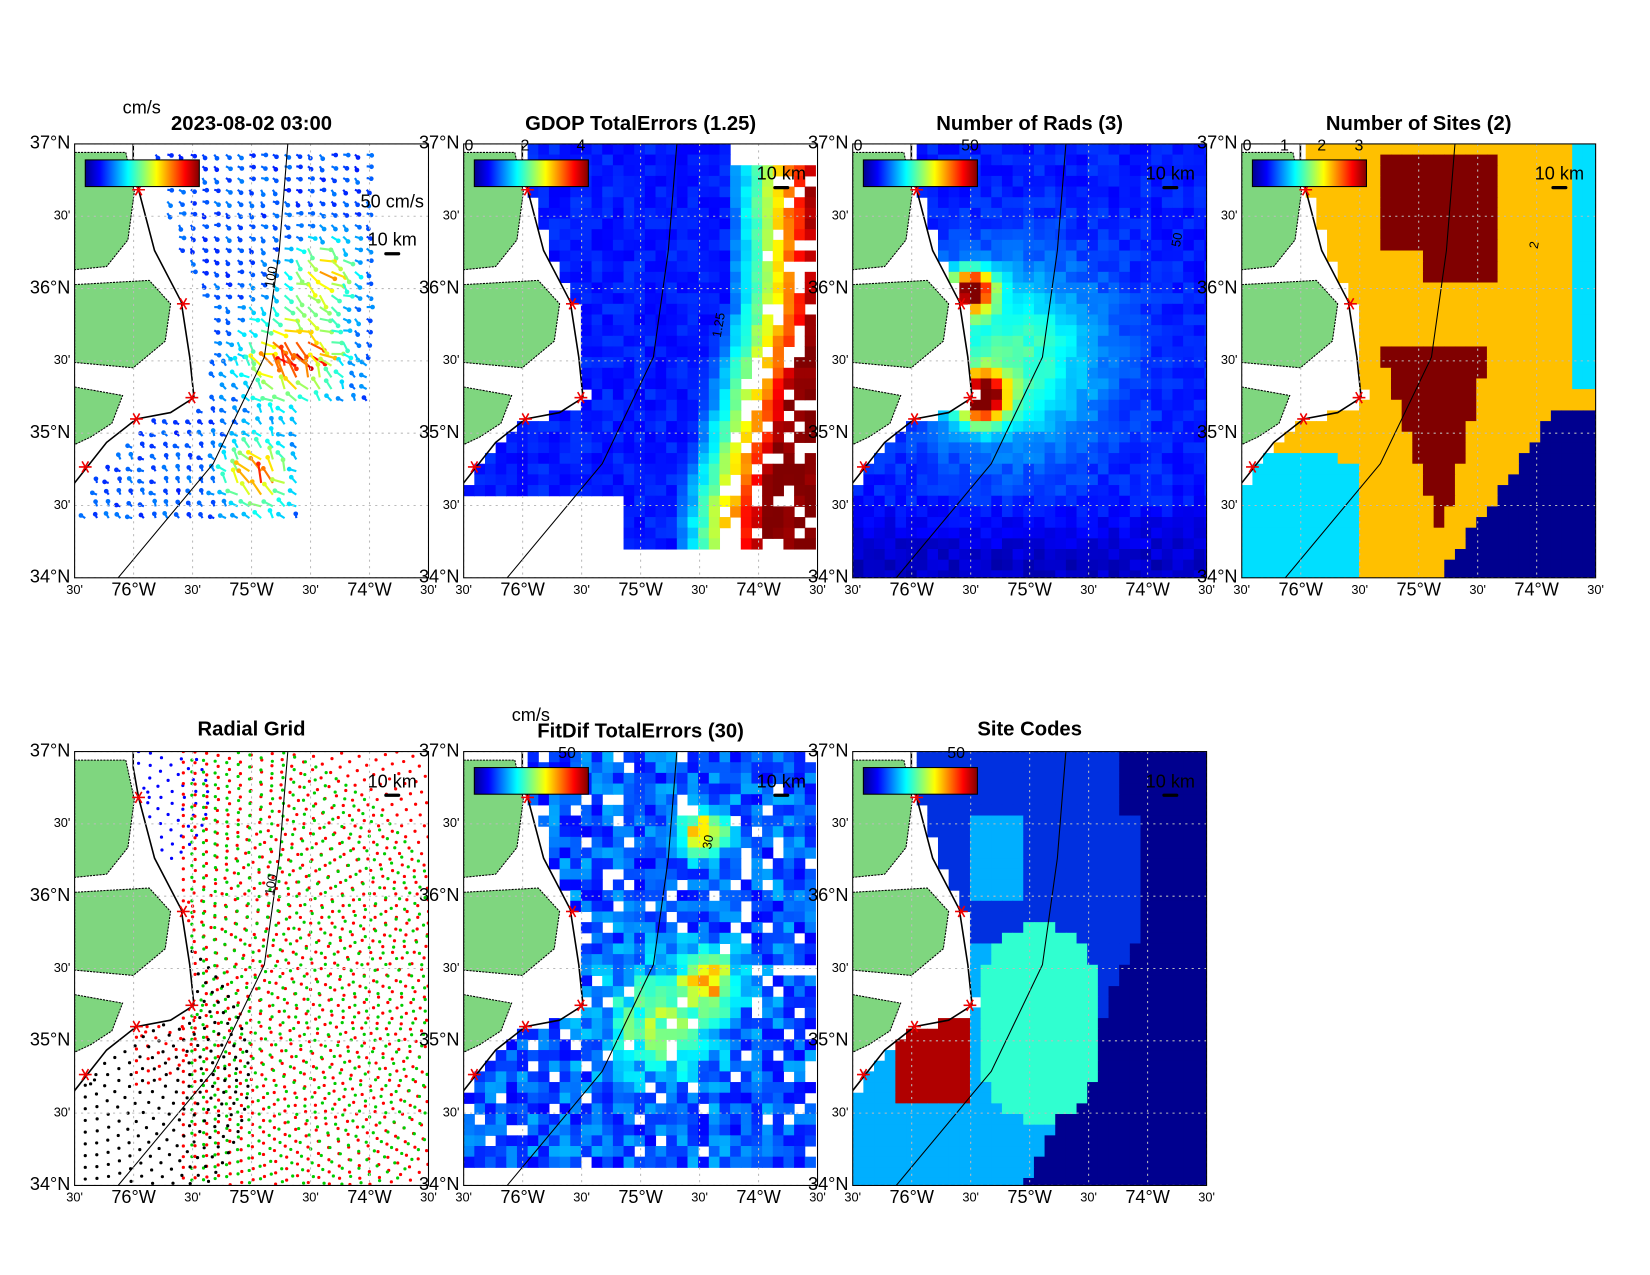  Describe the element at coordinates (863, 466) in the screenshot. I see `site-marker` at that location.